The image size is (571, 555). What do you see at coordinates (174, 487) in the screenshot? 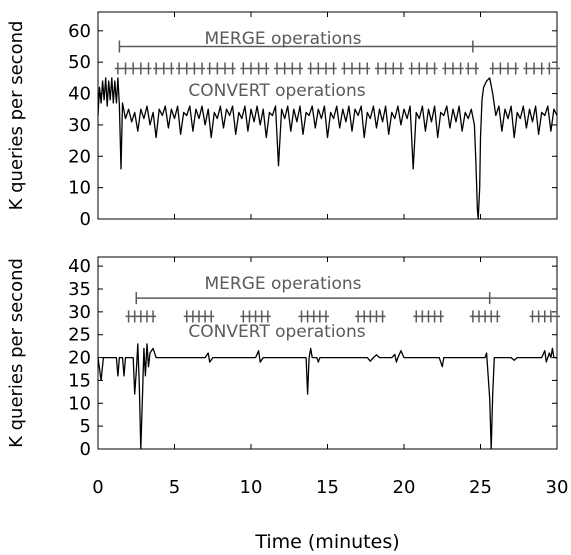
I see `x-tick-label: 5` at bounding box center [174, 487].